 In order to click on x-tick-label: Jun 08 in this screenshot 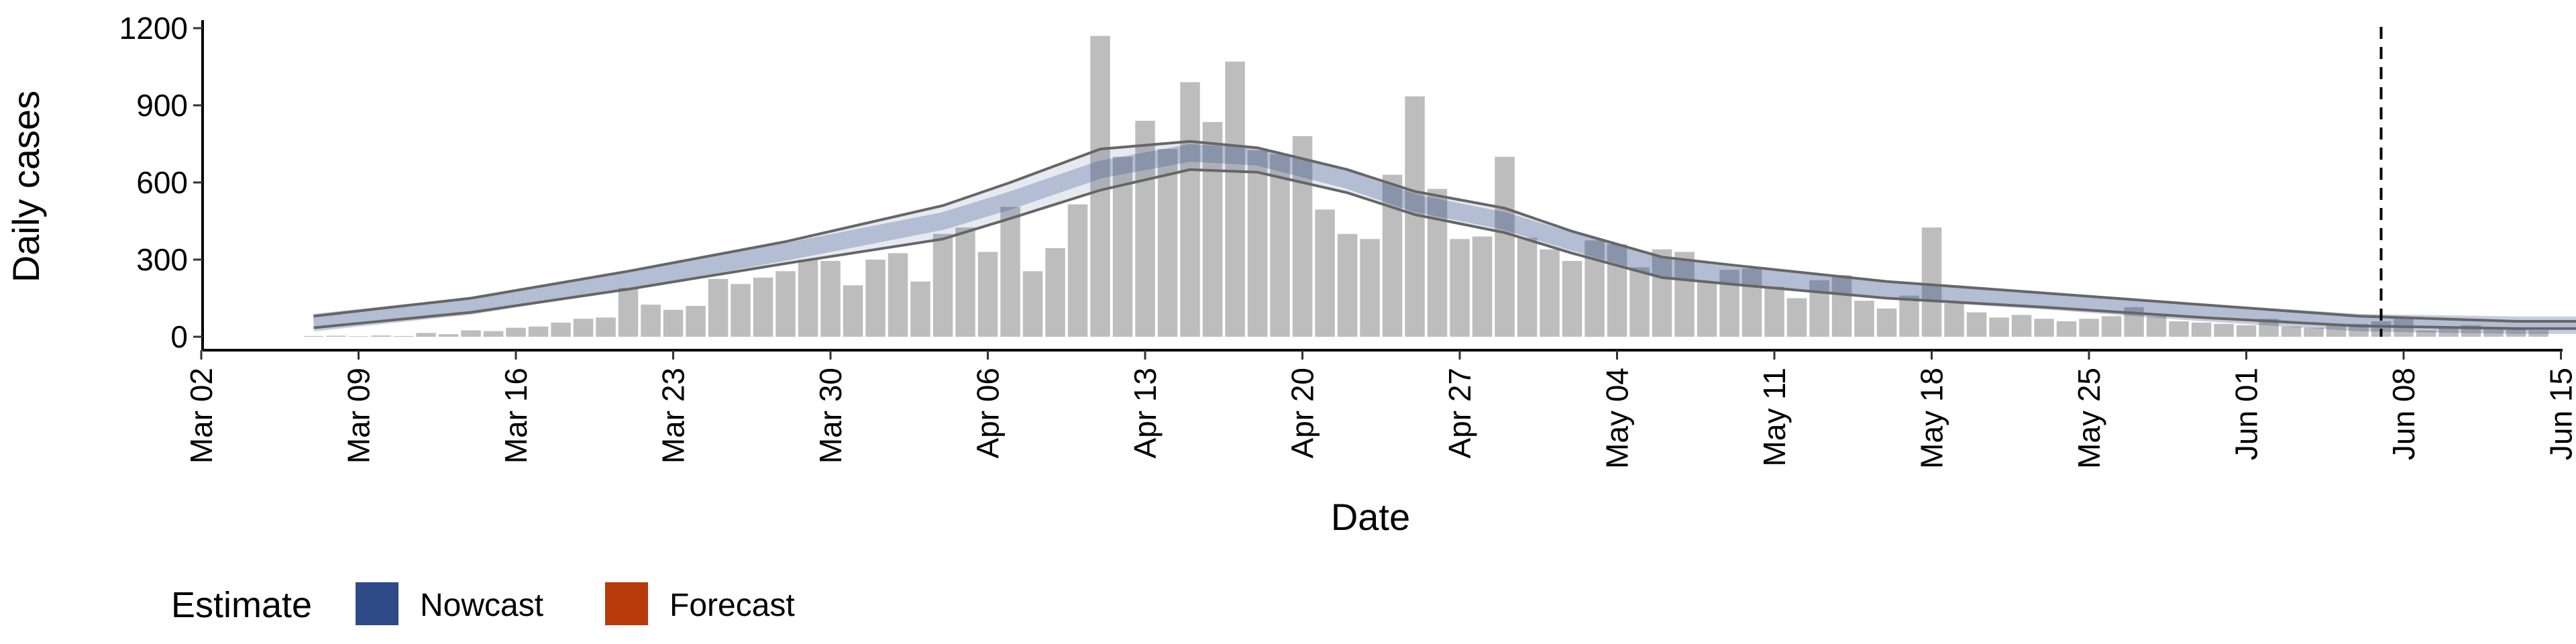, I will do `click(2403, 414)`.